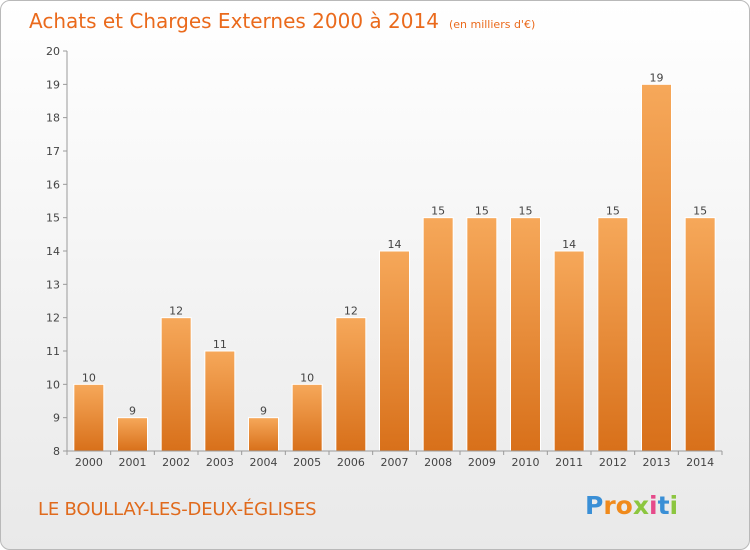  Describe the element at coordinates (89, 462) in the screenshot. I see `x-tick-label: 2000` at that location.